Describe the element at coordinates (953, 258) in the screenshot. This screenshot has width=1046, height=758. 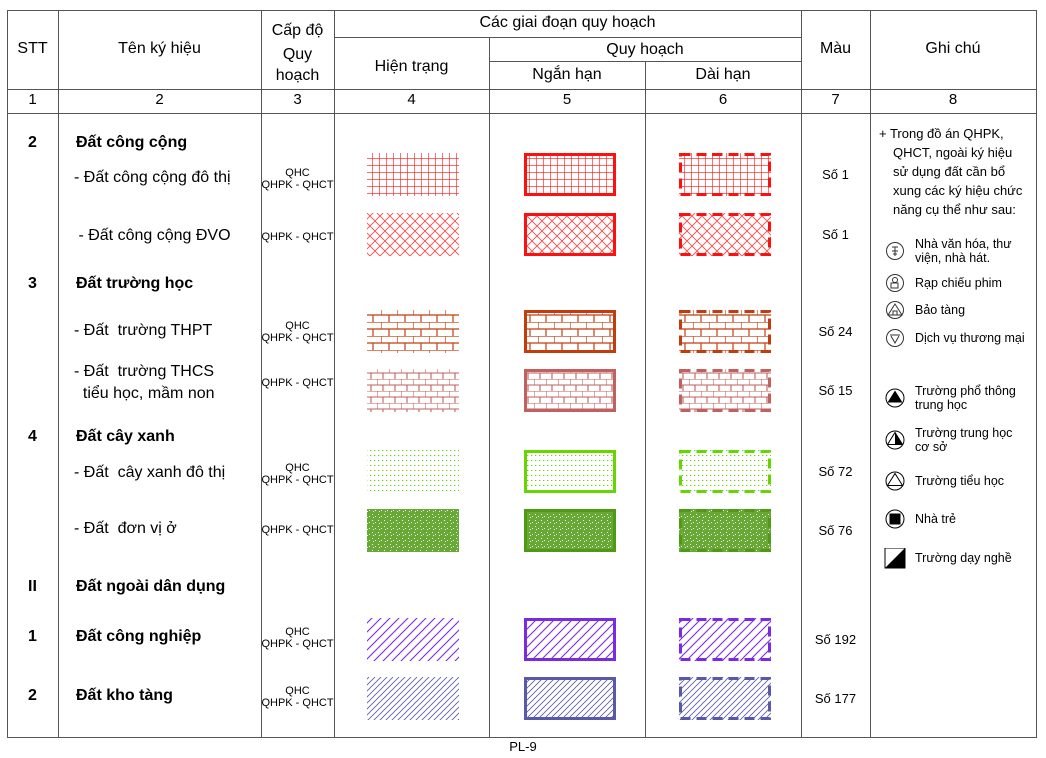
I see `legend-label: viện, nhà hát.` at that location.